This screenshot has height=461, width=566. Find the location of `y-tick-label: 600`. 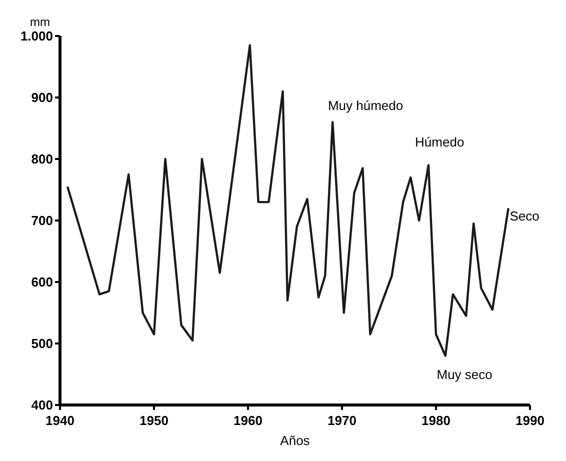

y-tick-label: 600 is located at coordinates (42, 282).